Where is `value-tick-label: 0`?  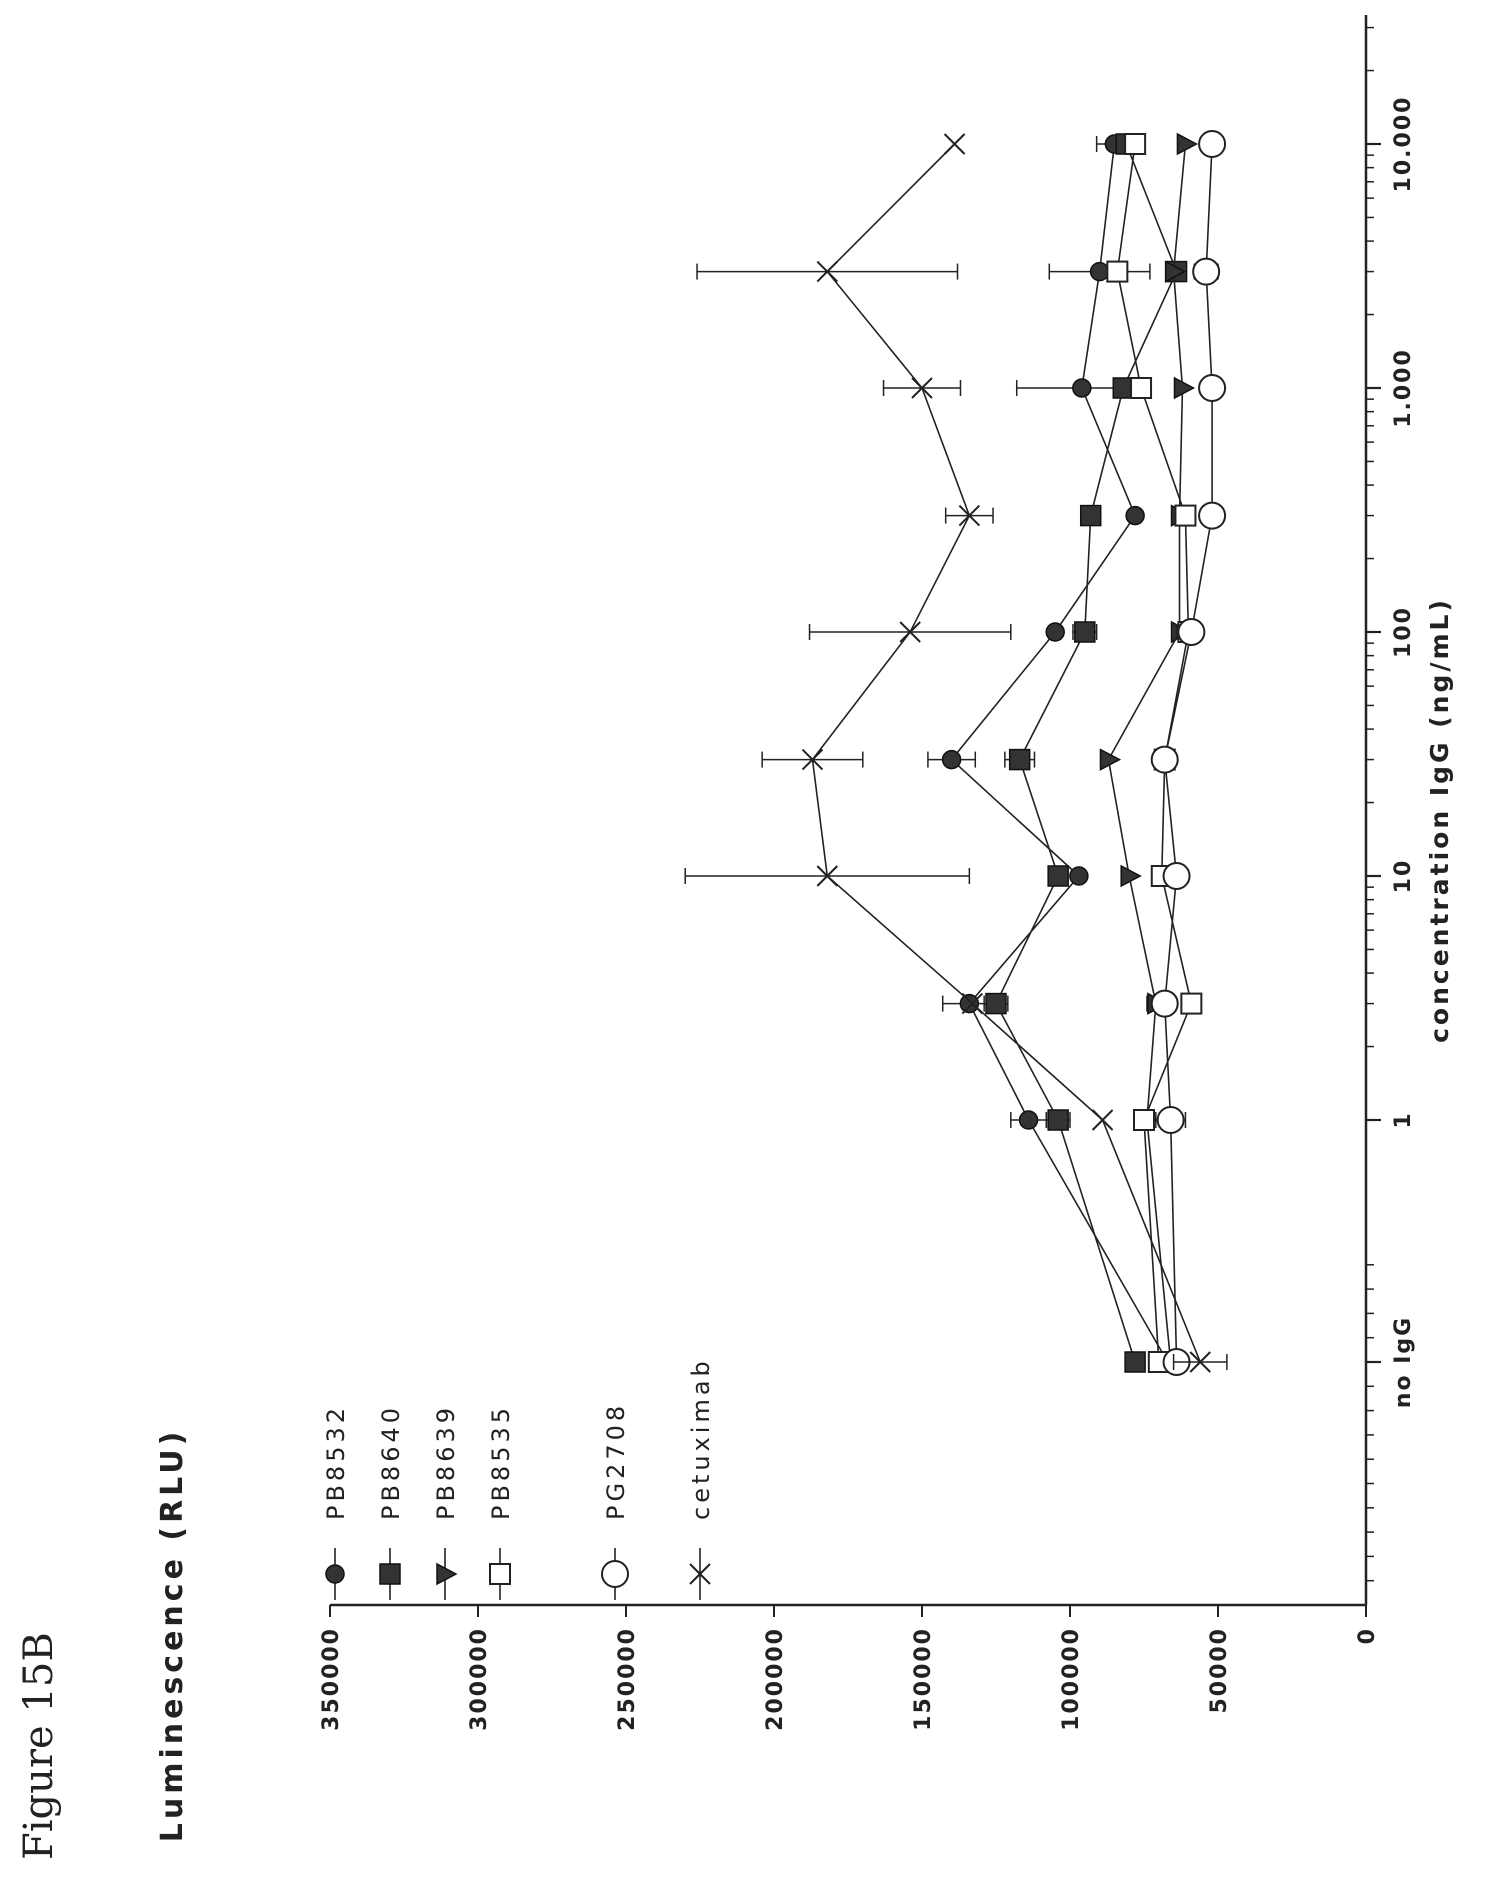
value-tick-label: 0 is located at coordinates (1367, 1635).